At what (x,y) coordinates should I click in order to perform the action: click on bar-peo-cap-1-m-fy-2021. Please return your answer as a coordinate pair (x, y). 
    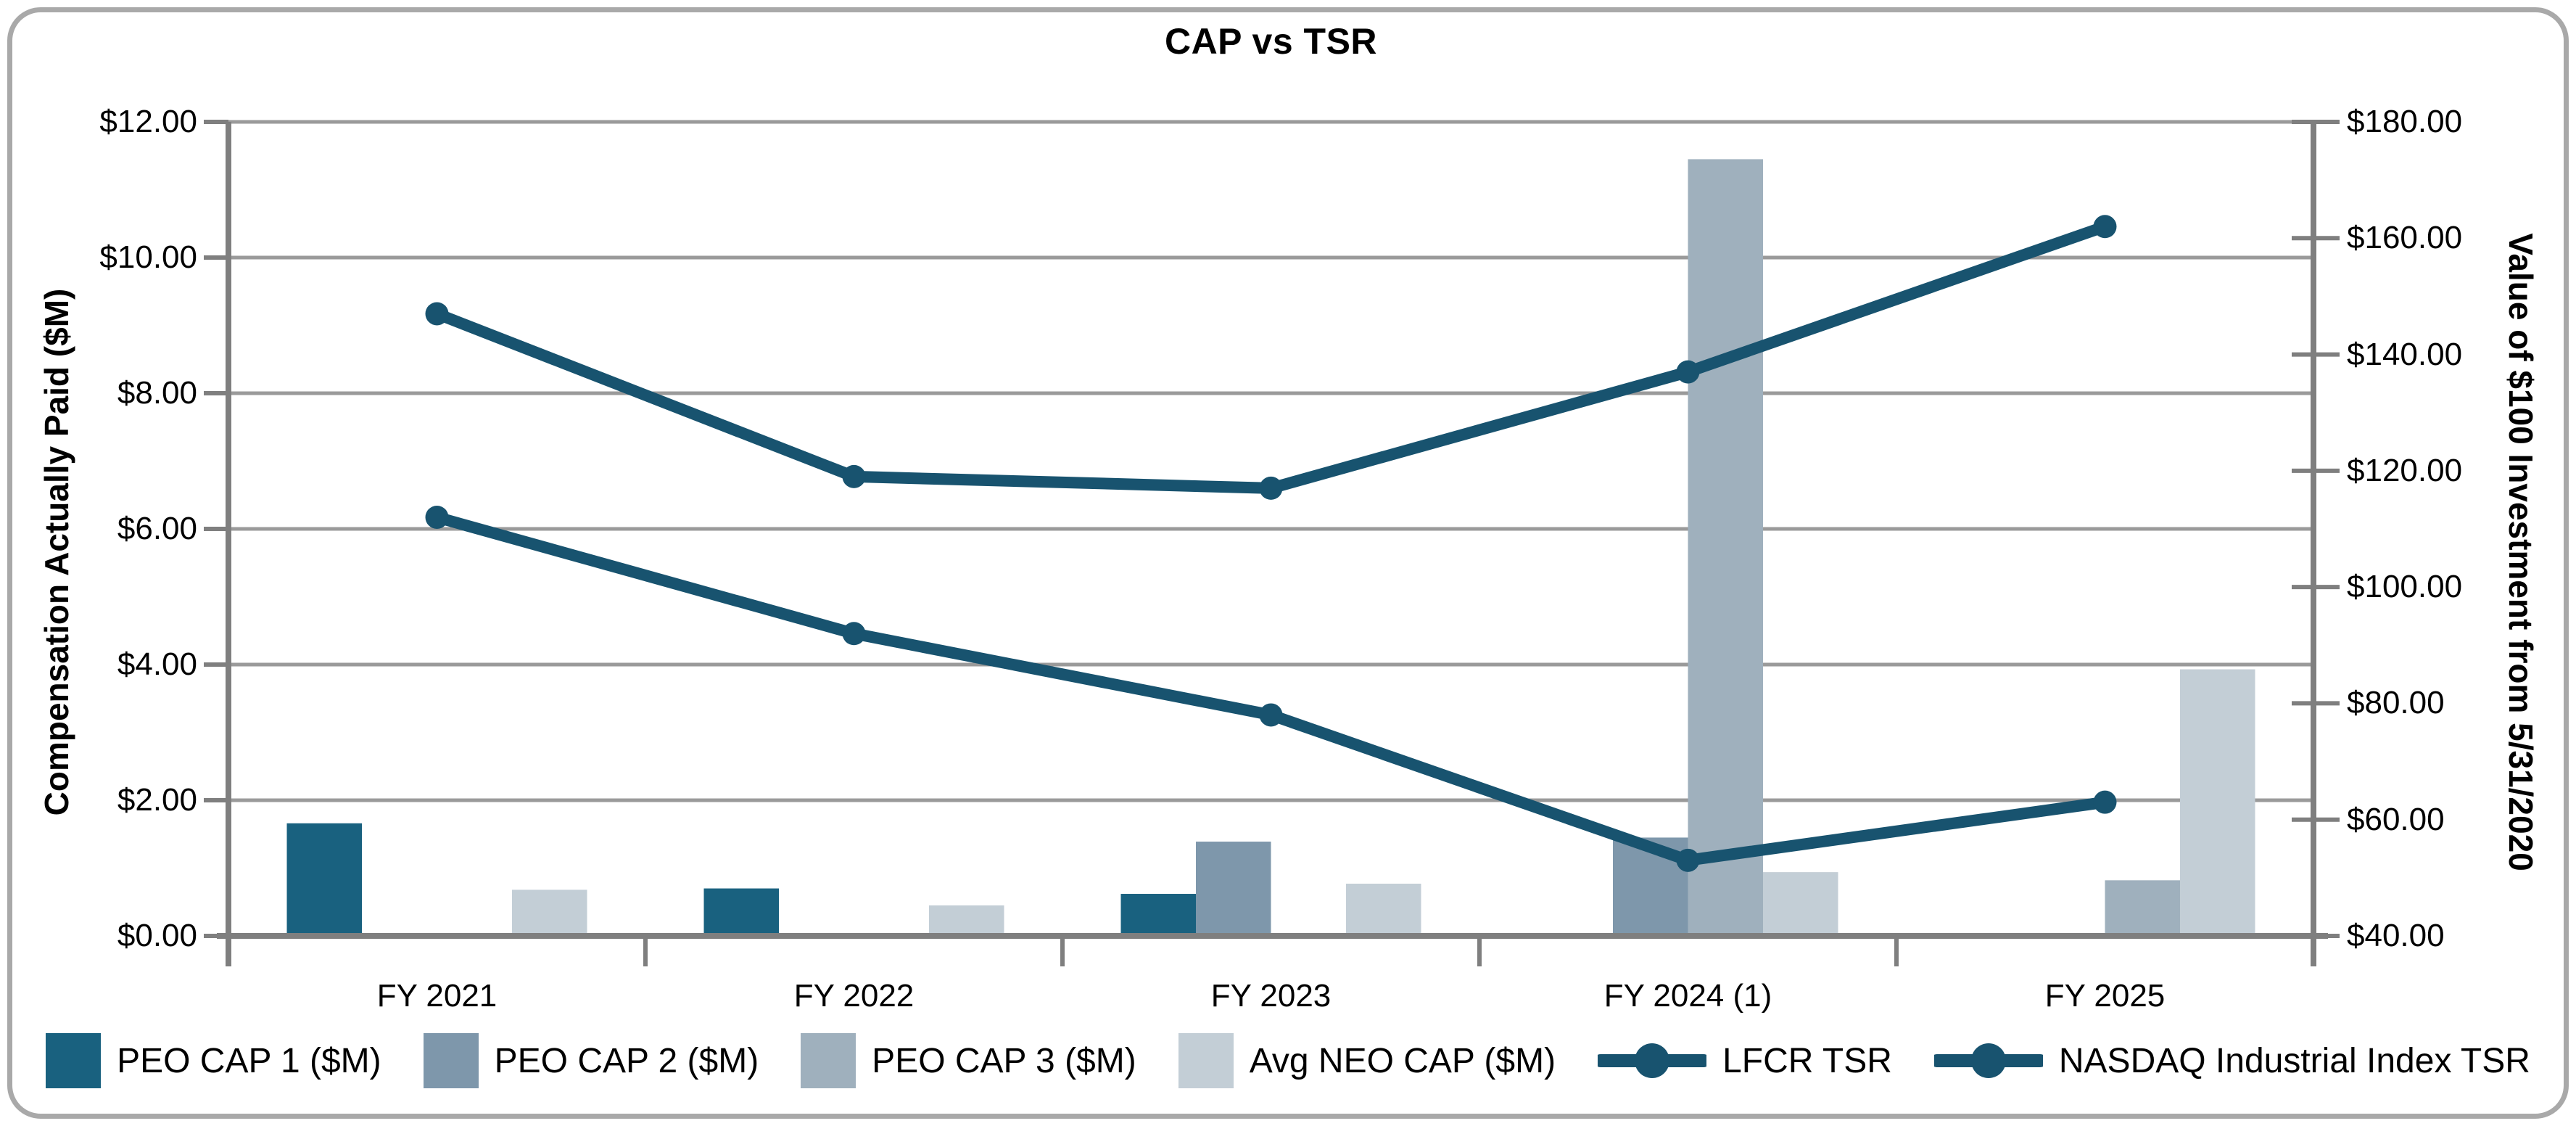
    Looking at the image, I should click on (324, 879).